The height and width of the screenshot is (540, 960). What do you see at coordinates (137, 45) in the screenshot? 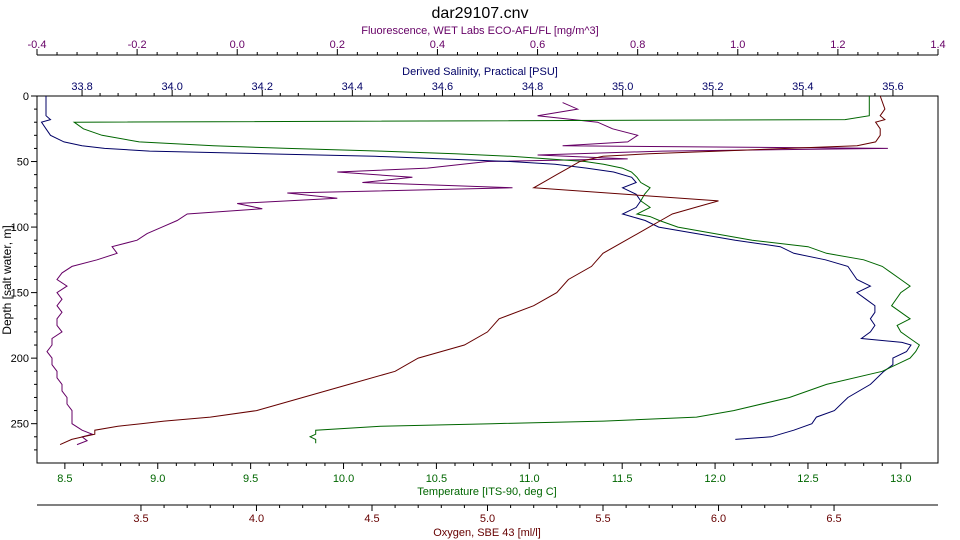
I see `fluorescence-tick-label: -0.2` at bounding box center [137, 45].